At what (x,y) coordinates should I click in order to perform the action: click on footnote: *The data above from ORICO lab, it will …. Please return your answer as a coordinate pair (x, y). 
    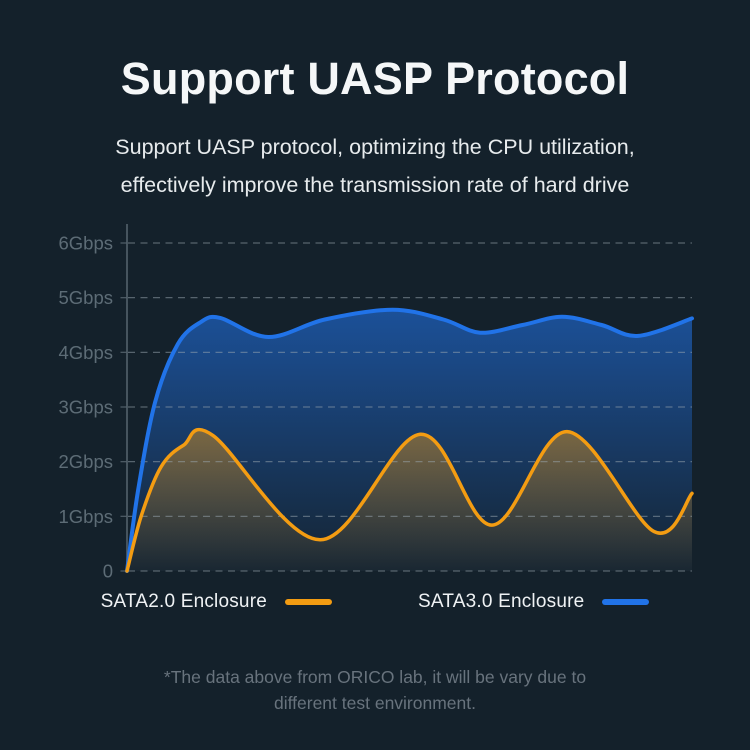
    Looking at the image, I should click on (375, 690).